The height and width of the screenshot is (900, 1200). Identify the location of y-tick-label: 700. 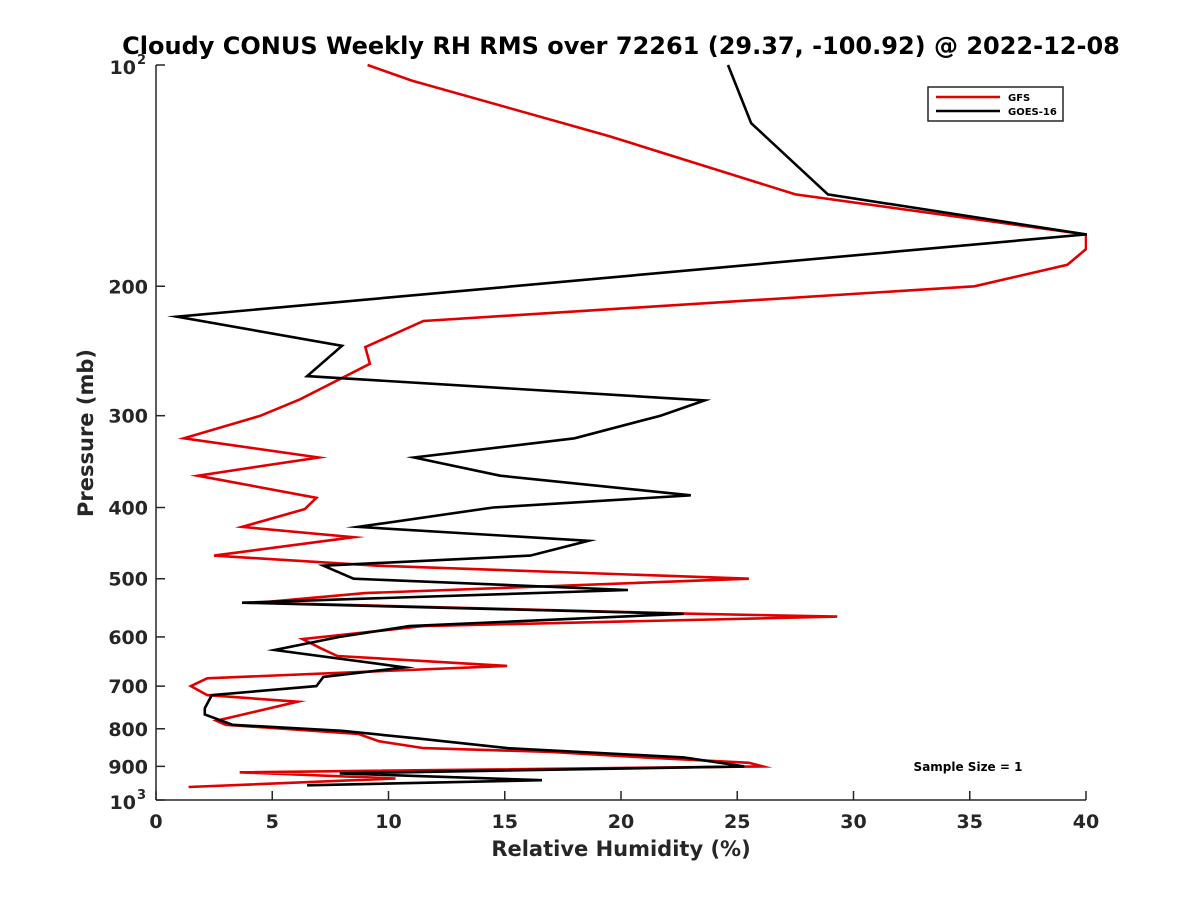
(128, 687).